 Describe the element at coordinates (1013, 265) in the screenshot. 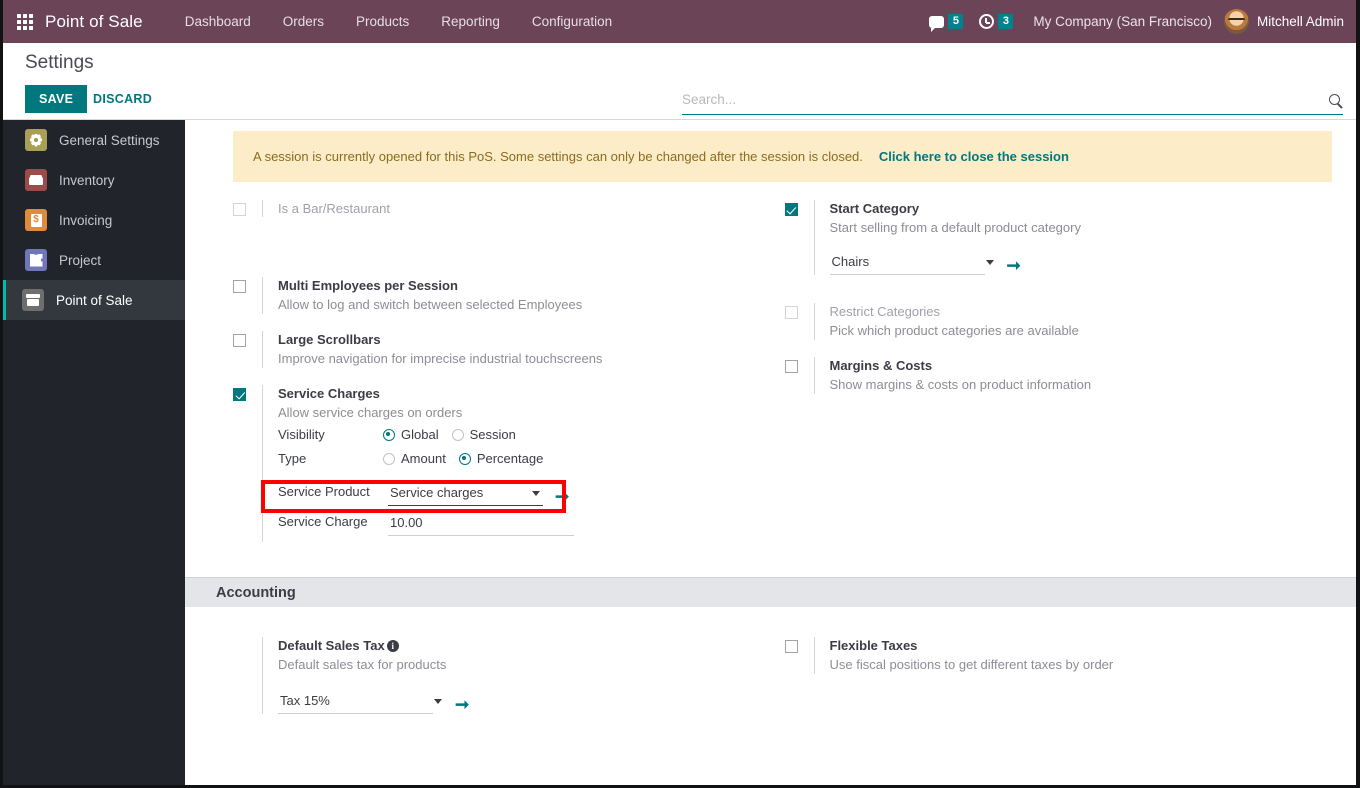

I see `start-category-internal-link-arrow-icon: ➞` at that location.